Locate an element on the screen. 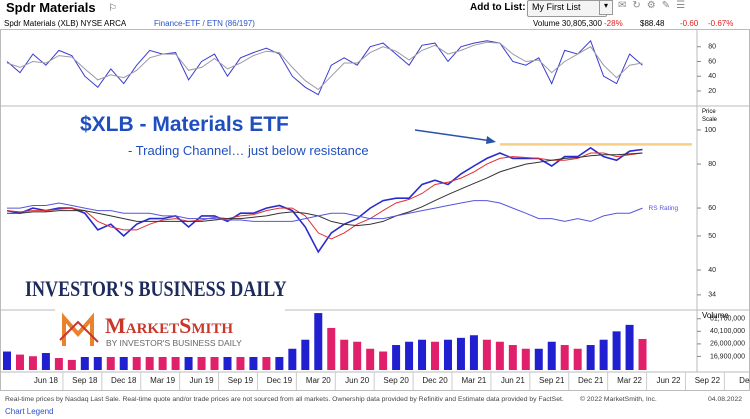  info-volume: Volume 30,805,300 is located at coordinates (567, 23).